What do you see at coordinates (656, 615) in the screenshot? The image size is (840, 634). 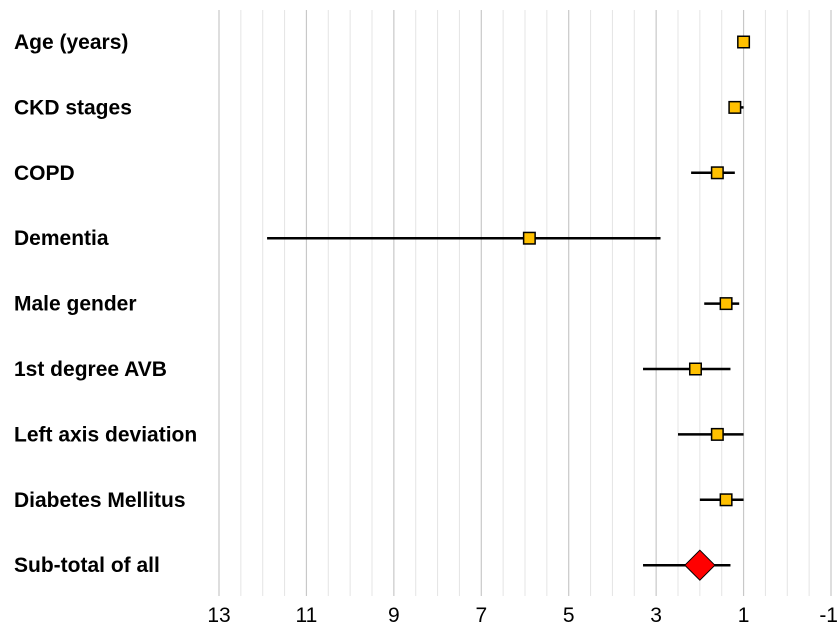 I see `x-tick-label: 3` at bounding box center [656, 615].